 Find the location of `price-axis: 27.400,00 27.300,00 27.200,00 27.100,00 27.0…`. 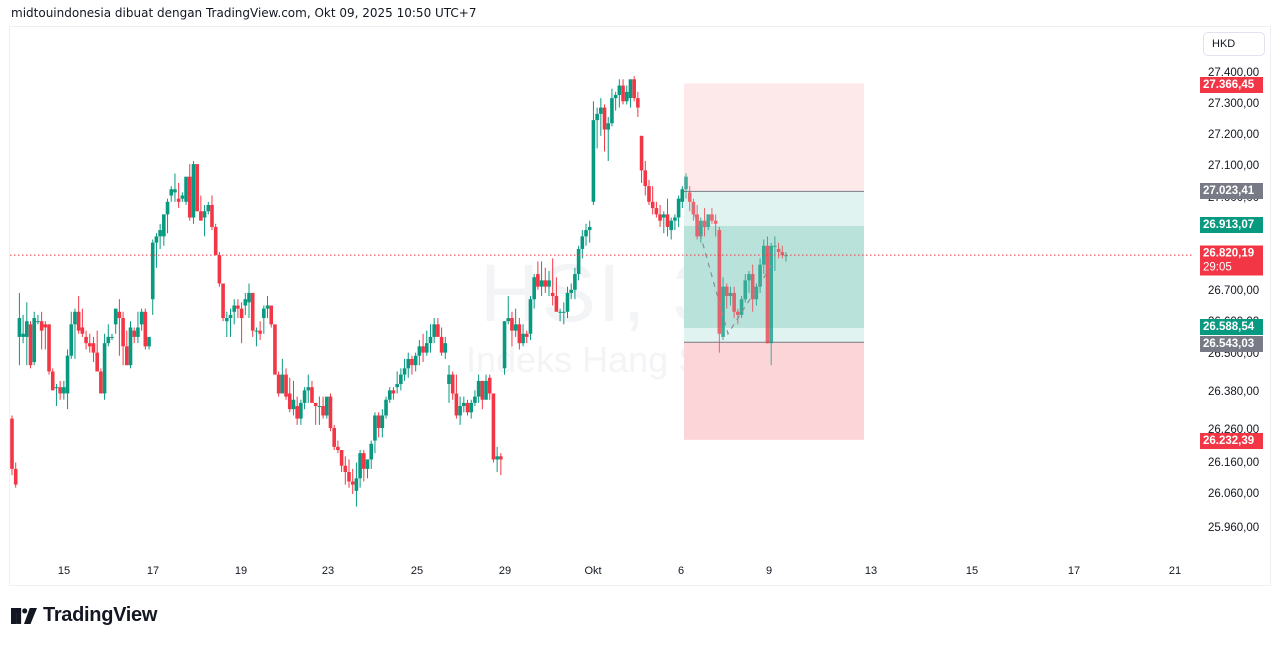

price-axis: 27.400,00 27.300,00 27.200,00 27.100,00 27.0… is located at coordinates (1232, 293).